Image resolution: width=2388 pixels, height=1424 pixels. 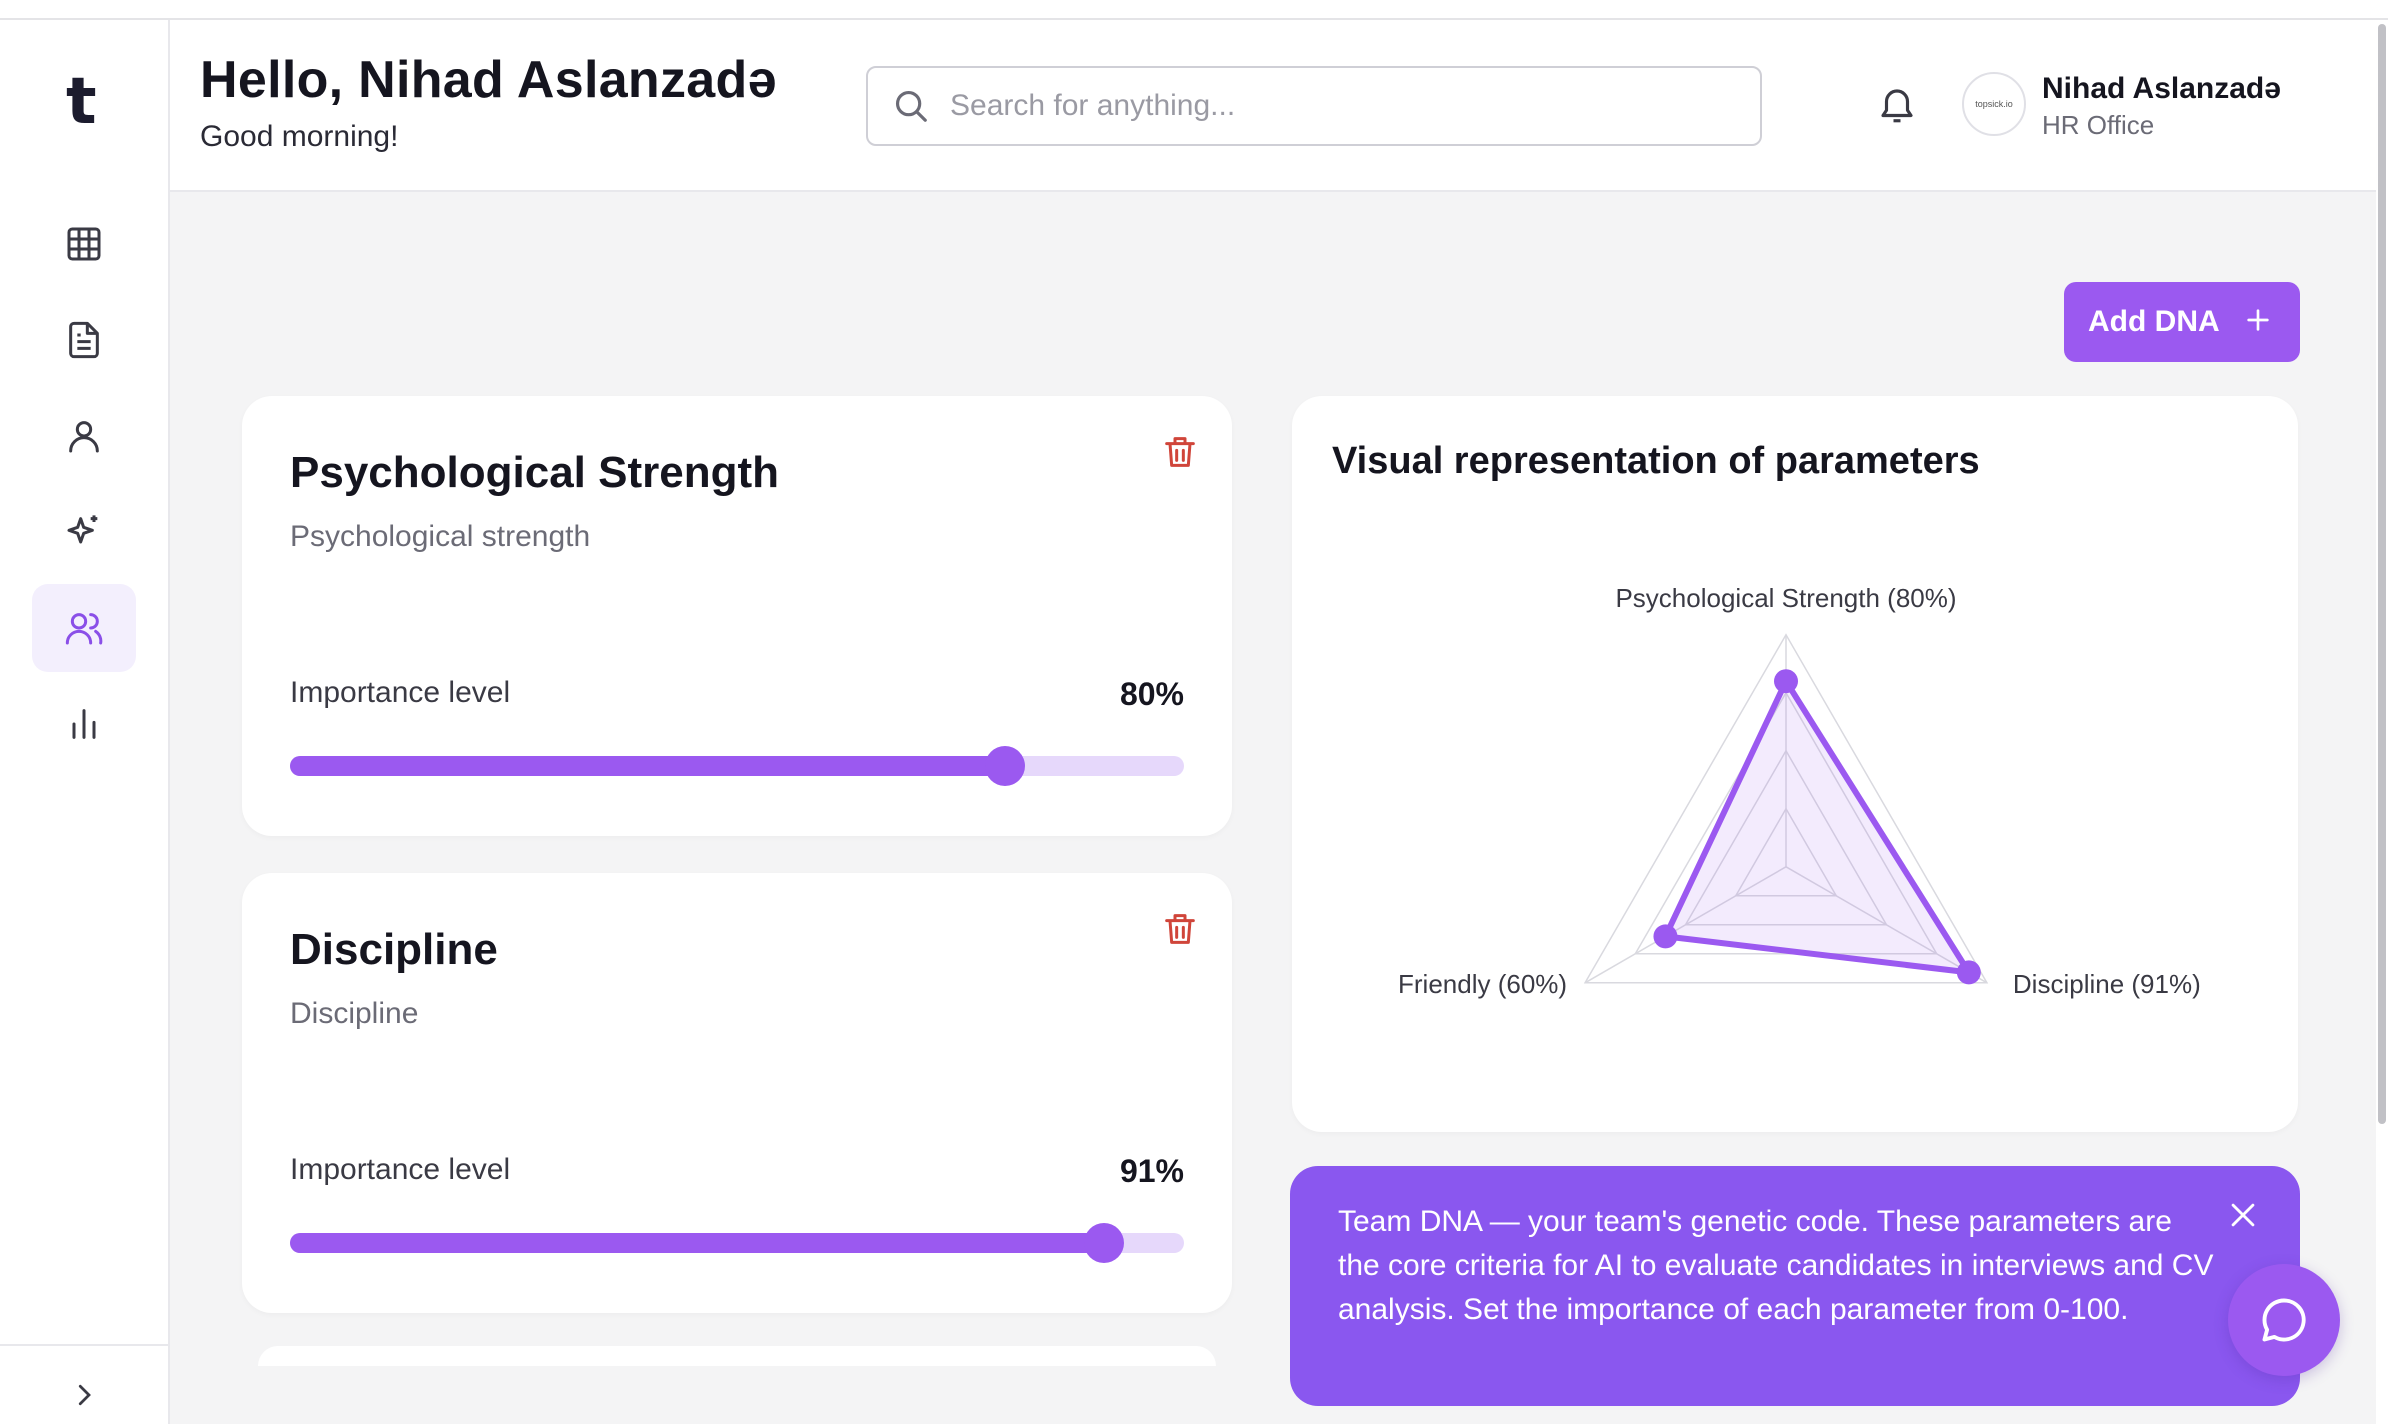 What do you see at coordinates (534, 472) in the screenshot?
I see `dna-title: Psychological Strength` at bounding box center [534, 472].